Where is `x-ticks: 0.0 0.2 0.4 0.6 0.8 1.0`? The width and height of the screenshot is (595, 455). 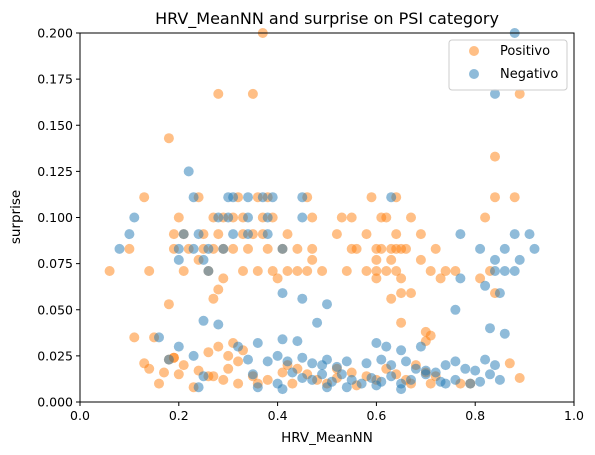 x-ticks: 0.0 0.2 0.4 0.6 0.8 1.0 is located at coordinates (327, 412).